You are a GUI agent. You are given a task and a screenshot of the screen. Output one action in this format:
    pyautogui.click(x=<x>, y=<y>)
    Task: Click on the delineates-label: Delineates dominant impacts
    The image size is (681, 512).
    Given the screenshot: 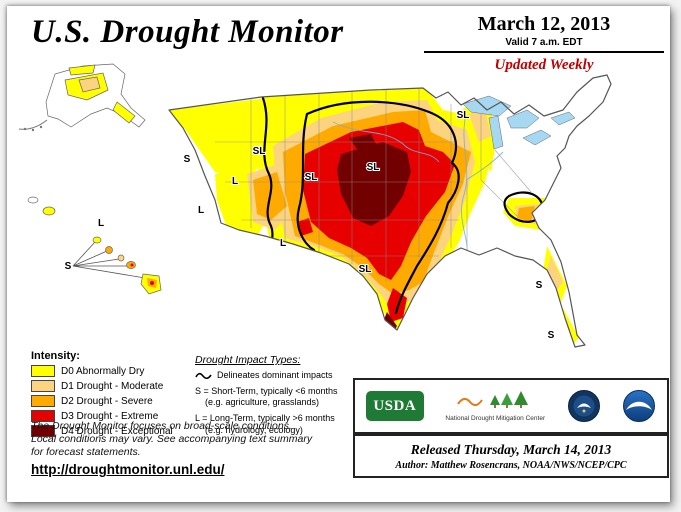 What is the action you would take?
    pyautogui.click(x=275, y=375)
    